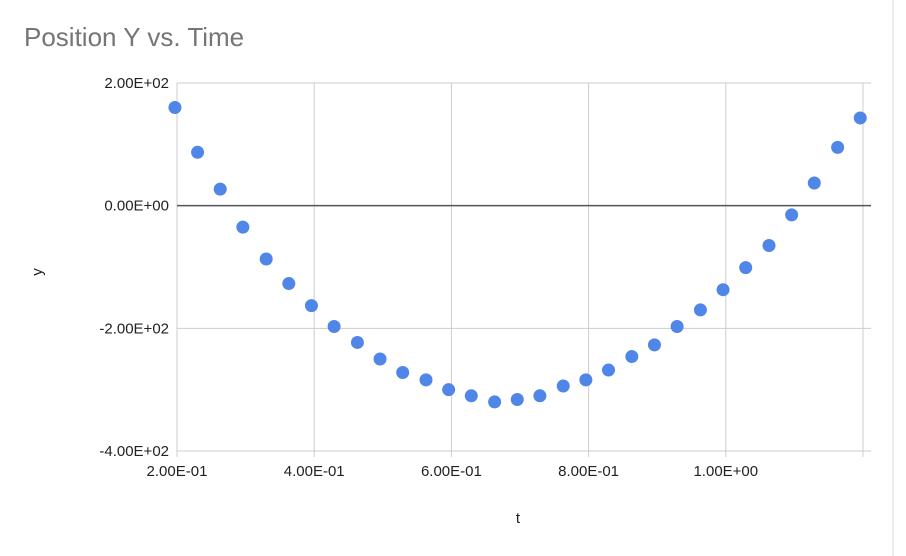 Image resolution: width=906 pixels, height=556 pixels. I want to click on x-tick-label-2: 6.00E-01, so click(451, 471).